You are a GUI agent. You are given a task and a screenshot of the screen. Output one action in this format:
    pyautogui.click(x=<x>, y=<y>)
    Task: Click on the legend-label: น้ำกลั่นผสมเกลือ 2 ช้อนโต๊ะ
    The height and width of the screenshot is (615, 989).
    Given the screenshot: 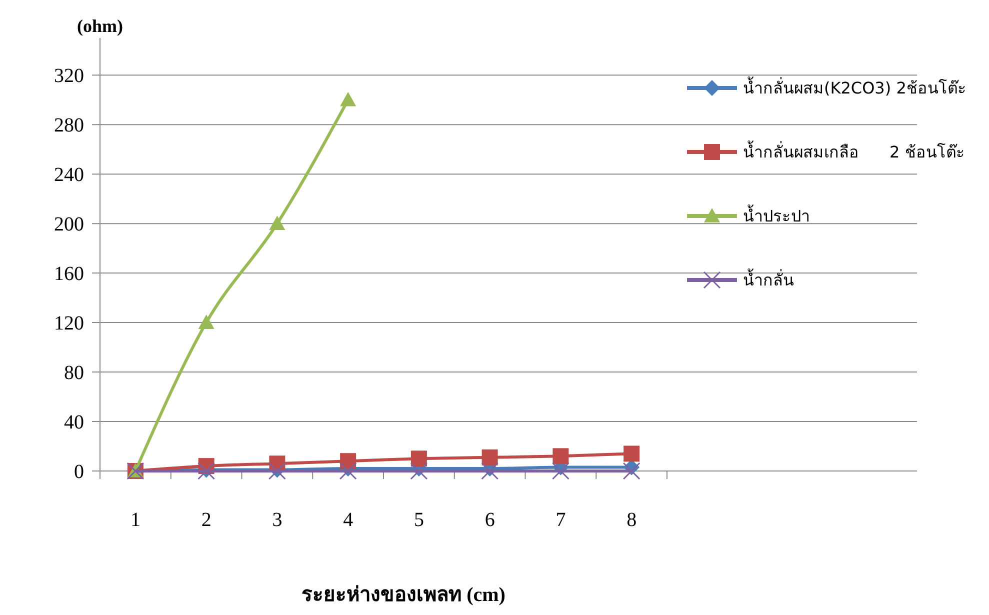 What is the action you would take?
    pyautogui.click(x=854, y=151)
    